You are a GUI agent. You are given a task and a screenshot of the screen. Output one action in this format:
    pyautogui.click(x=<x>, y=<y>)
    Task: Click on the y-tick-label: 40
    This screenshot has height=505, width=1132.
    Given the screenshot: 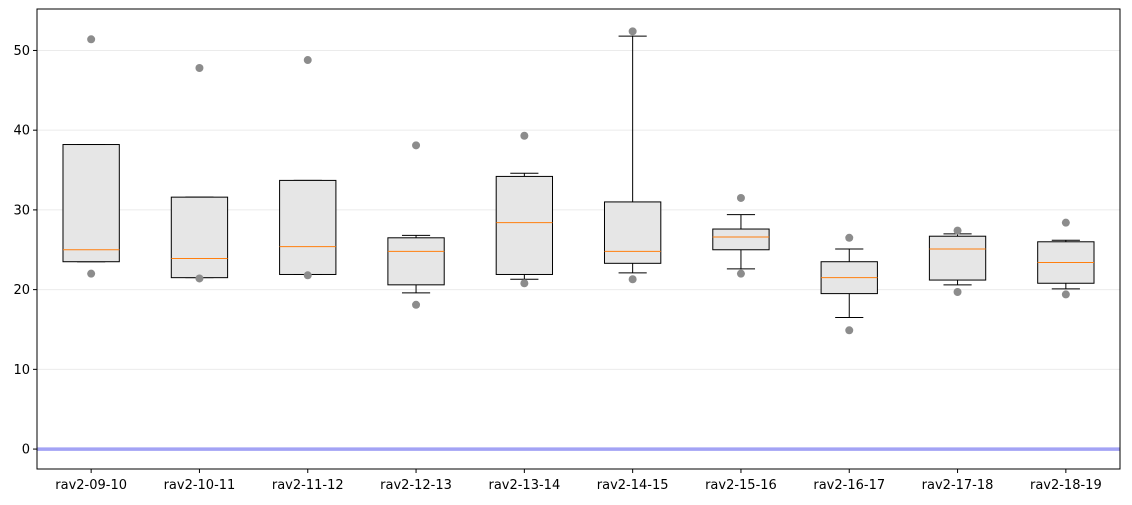 What is the action you would take?
    pyautogui.click(x=21, y=131)
    